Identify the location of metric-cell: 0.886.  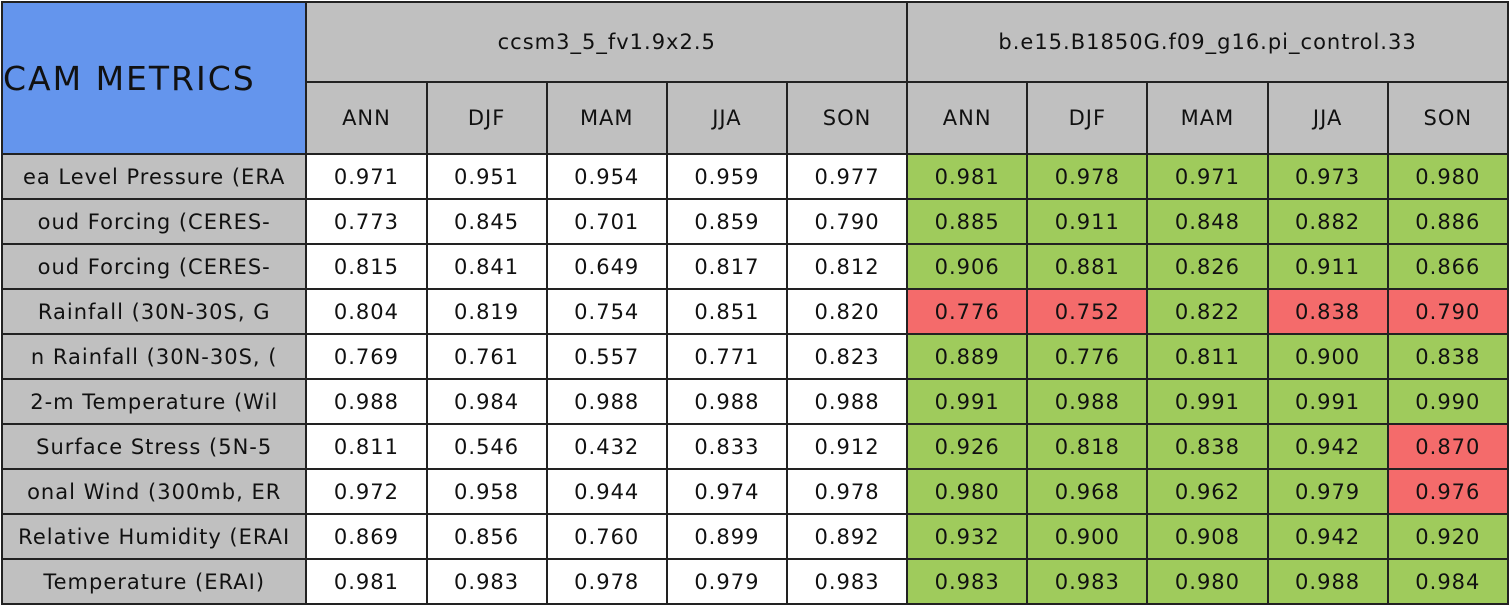
(1448, 221).